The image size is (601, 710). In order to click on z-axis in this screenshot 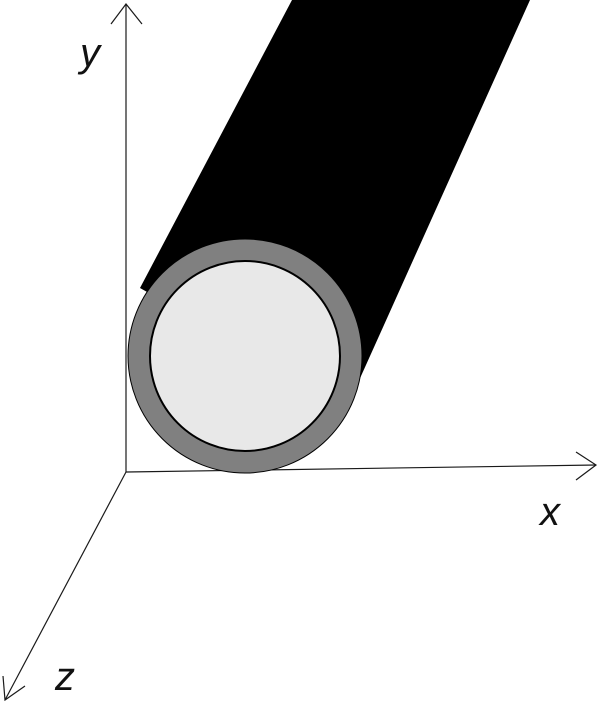, I will do `click(64, 586)`.